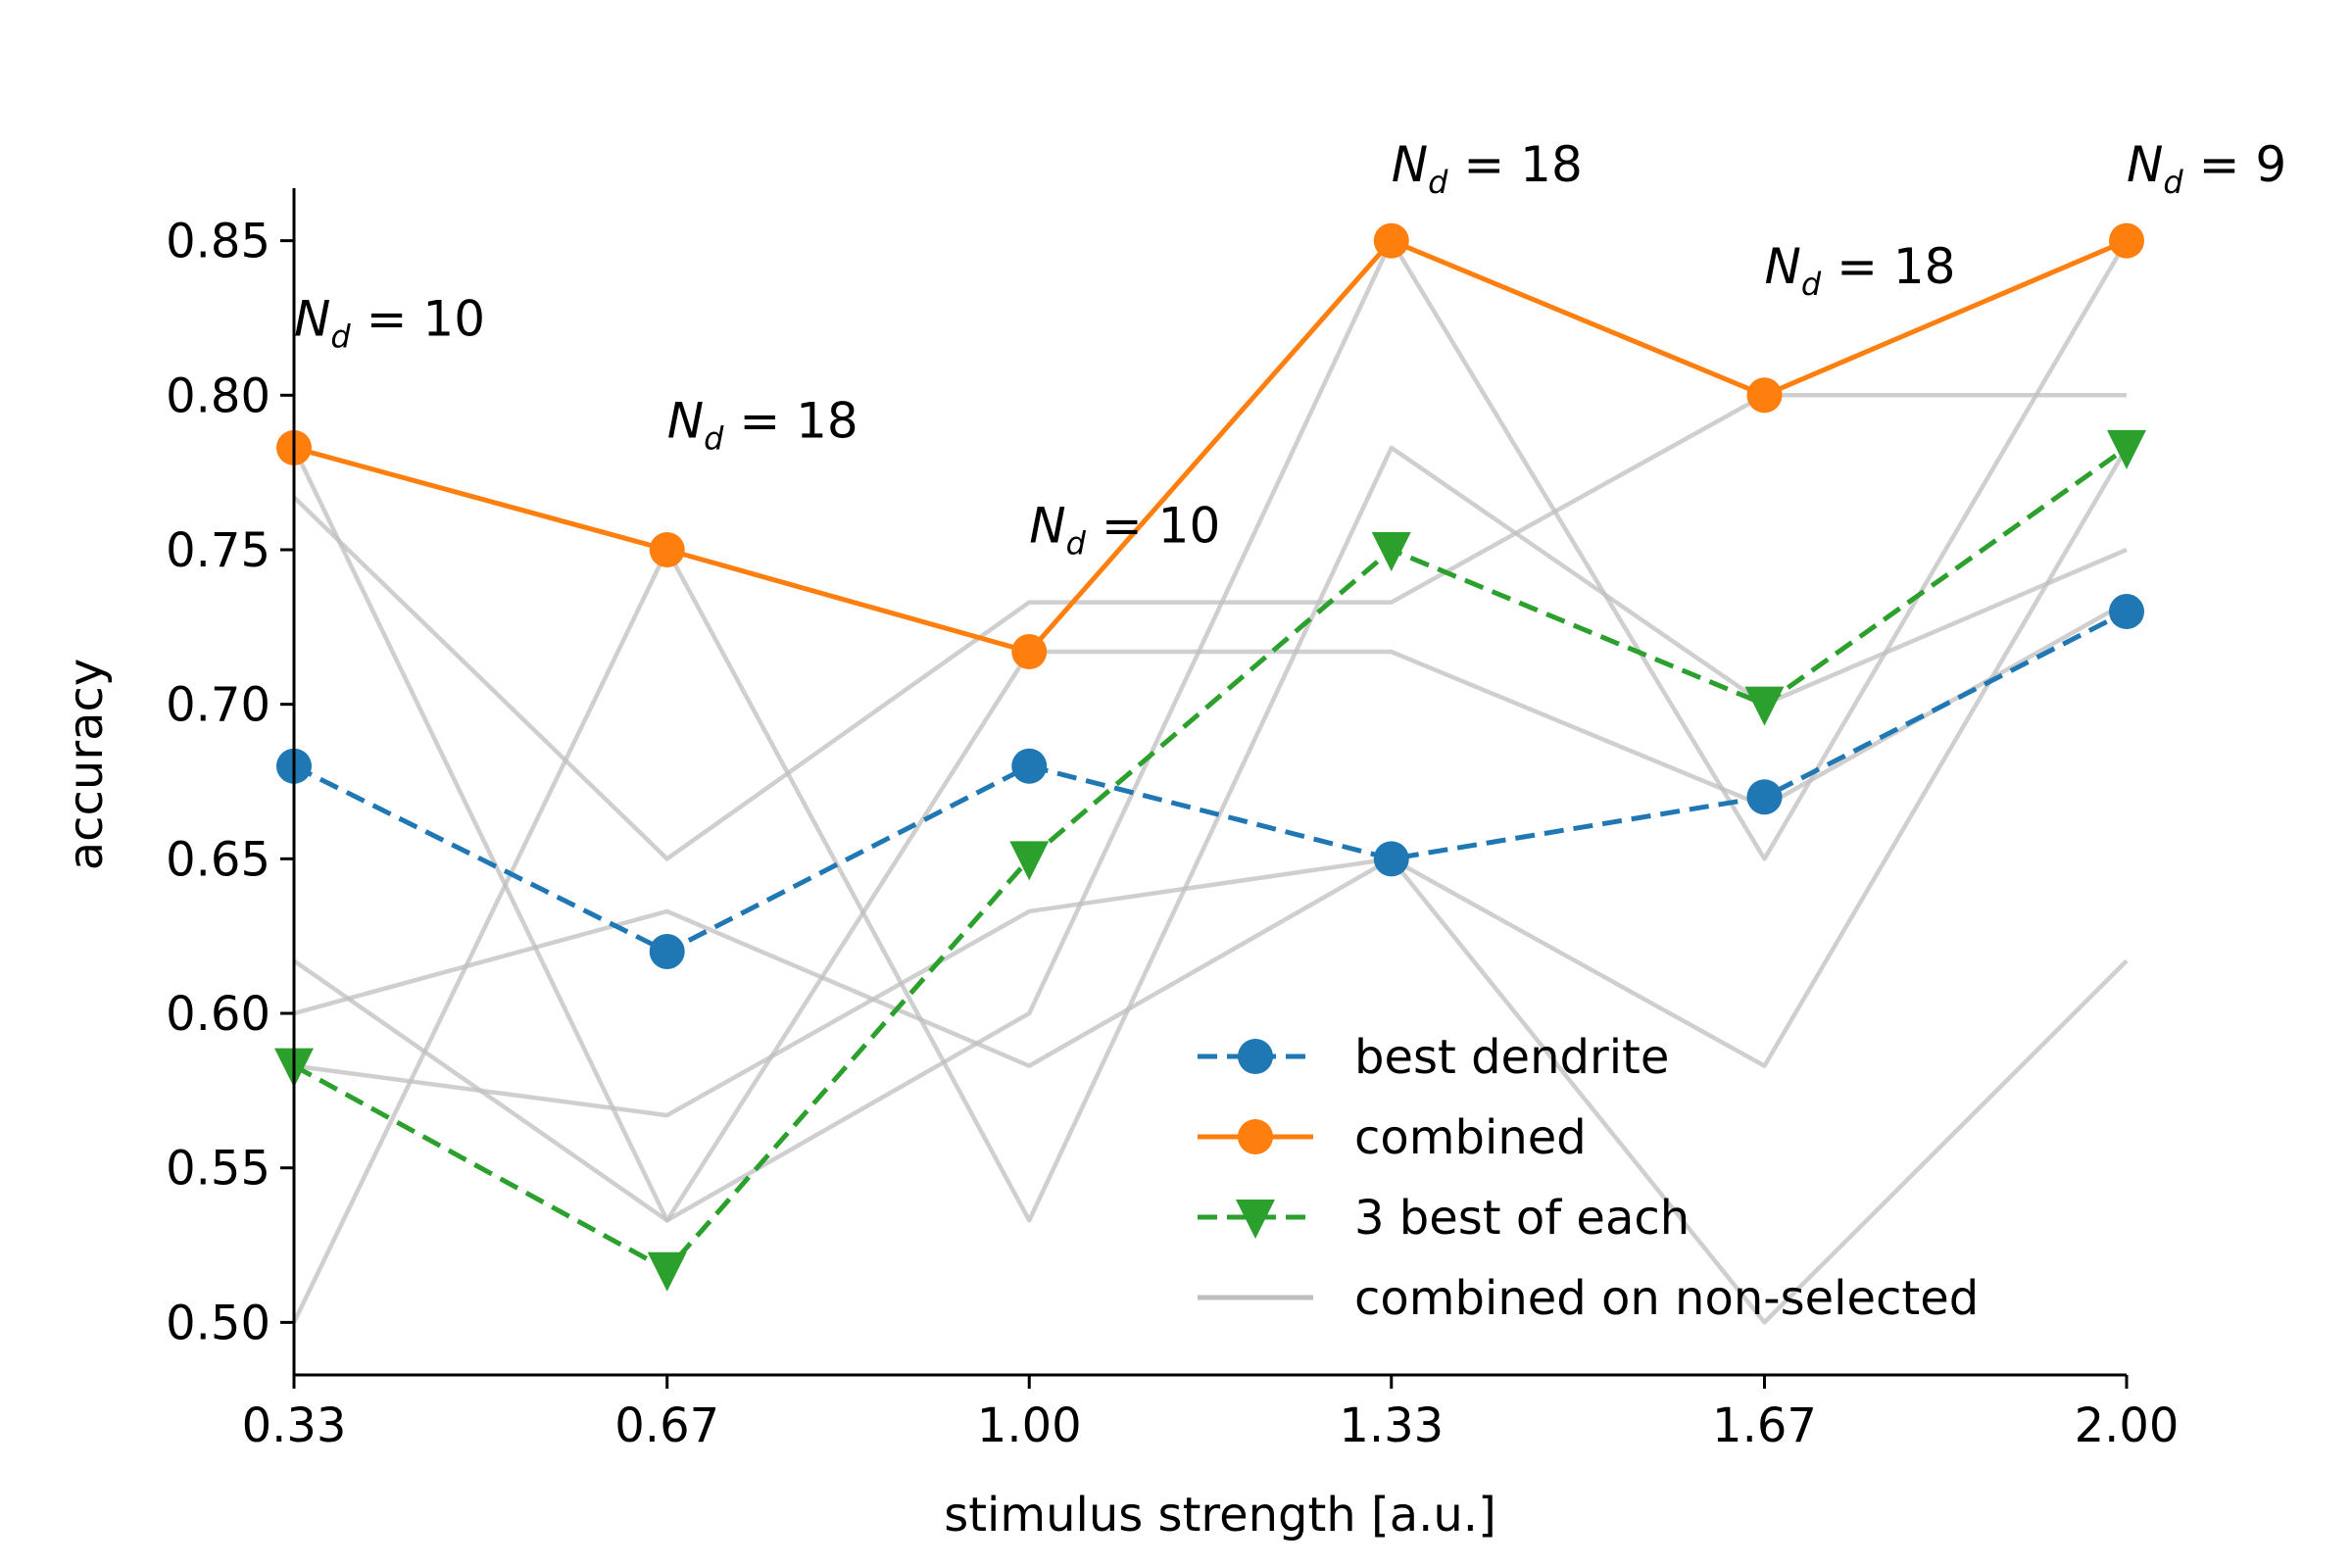 This screenshot has width=2352, height=1568. Describe the element at coordinates (1522, 1218) in the screenshot. I see `legend-label-3-best-of-each: 3 best of each` at that location.